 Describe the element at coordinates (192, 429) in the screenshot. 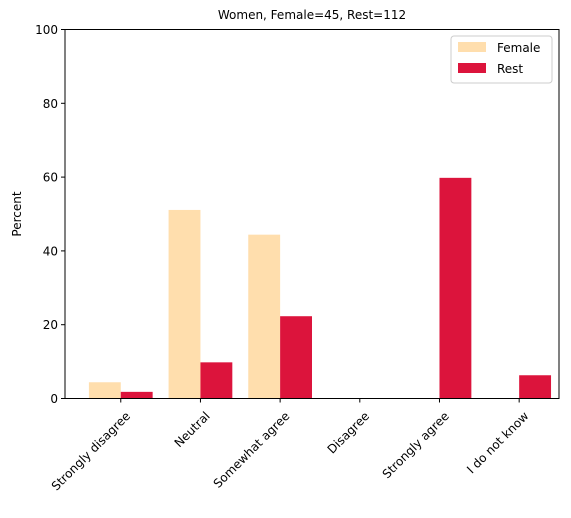

I see `x-tick-label: Neutral` at that location.